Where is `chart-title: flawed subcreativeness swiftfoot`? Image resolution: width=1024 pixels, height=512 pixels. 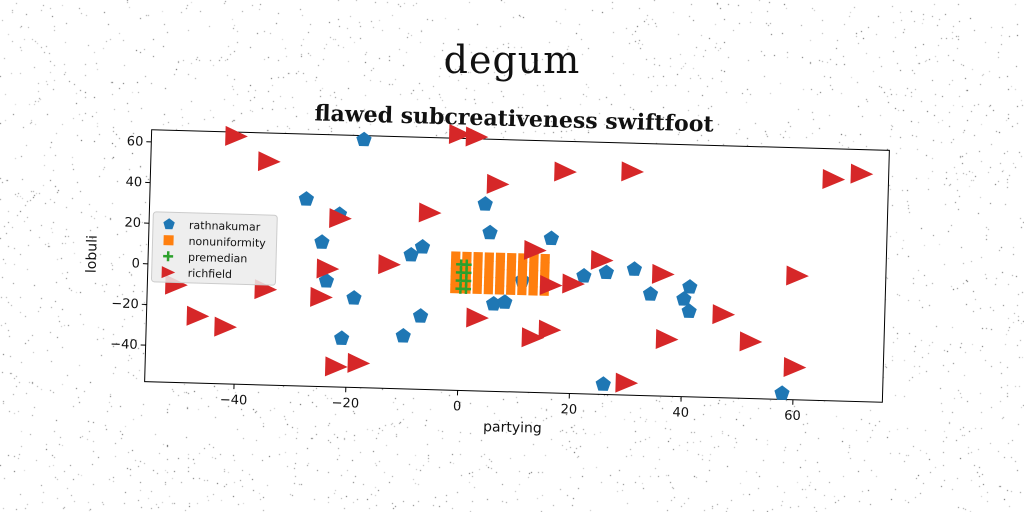 chart-title: flawed subcreativeness swiftfoot is located at coordinates (514, 118).